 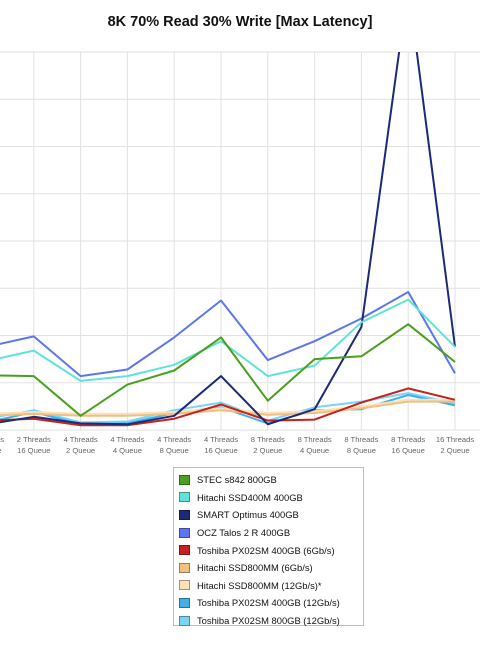 I want to click on legend-label: Toshiba PX02SM 800GB (12Gb/s), so click(x=268, y=621).